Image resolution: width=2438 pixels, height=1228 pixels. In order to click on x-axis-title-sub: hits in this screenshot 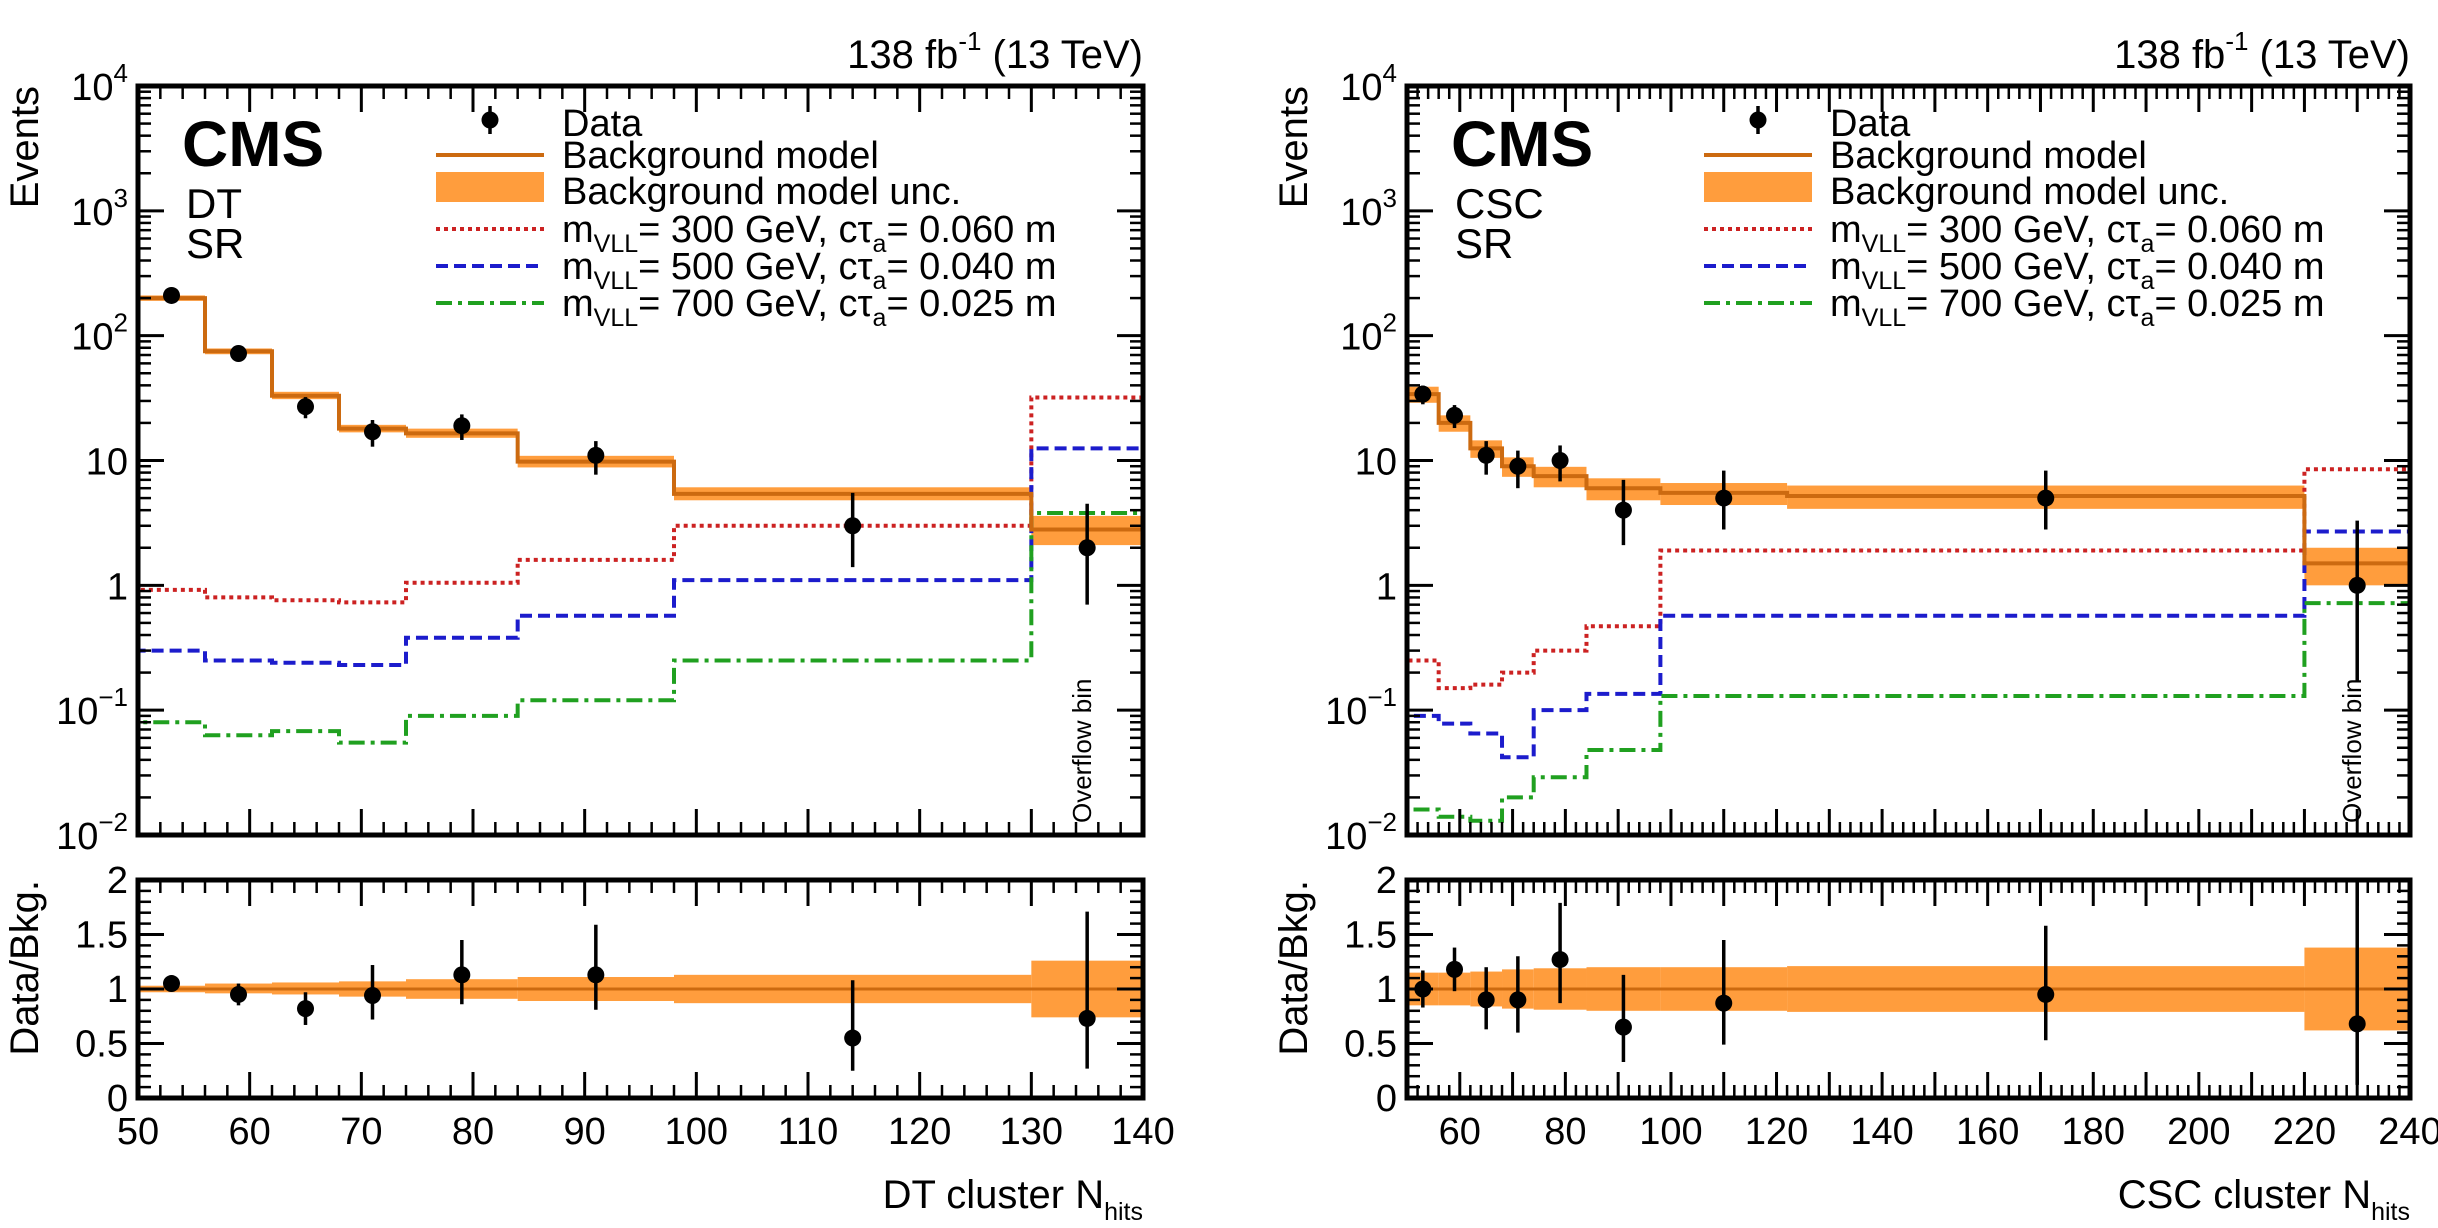, I will do `click(1123, 1212)`.